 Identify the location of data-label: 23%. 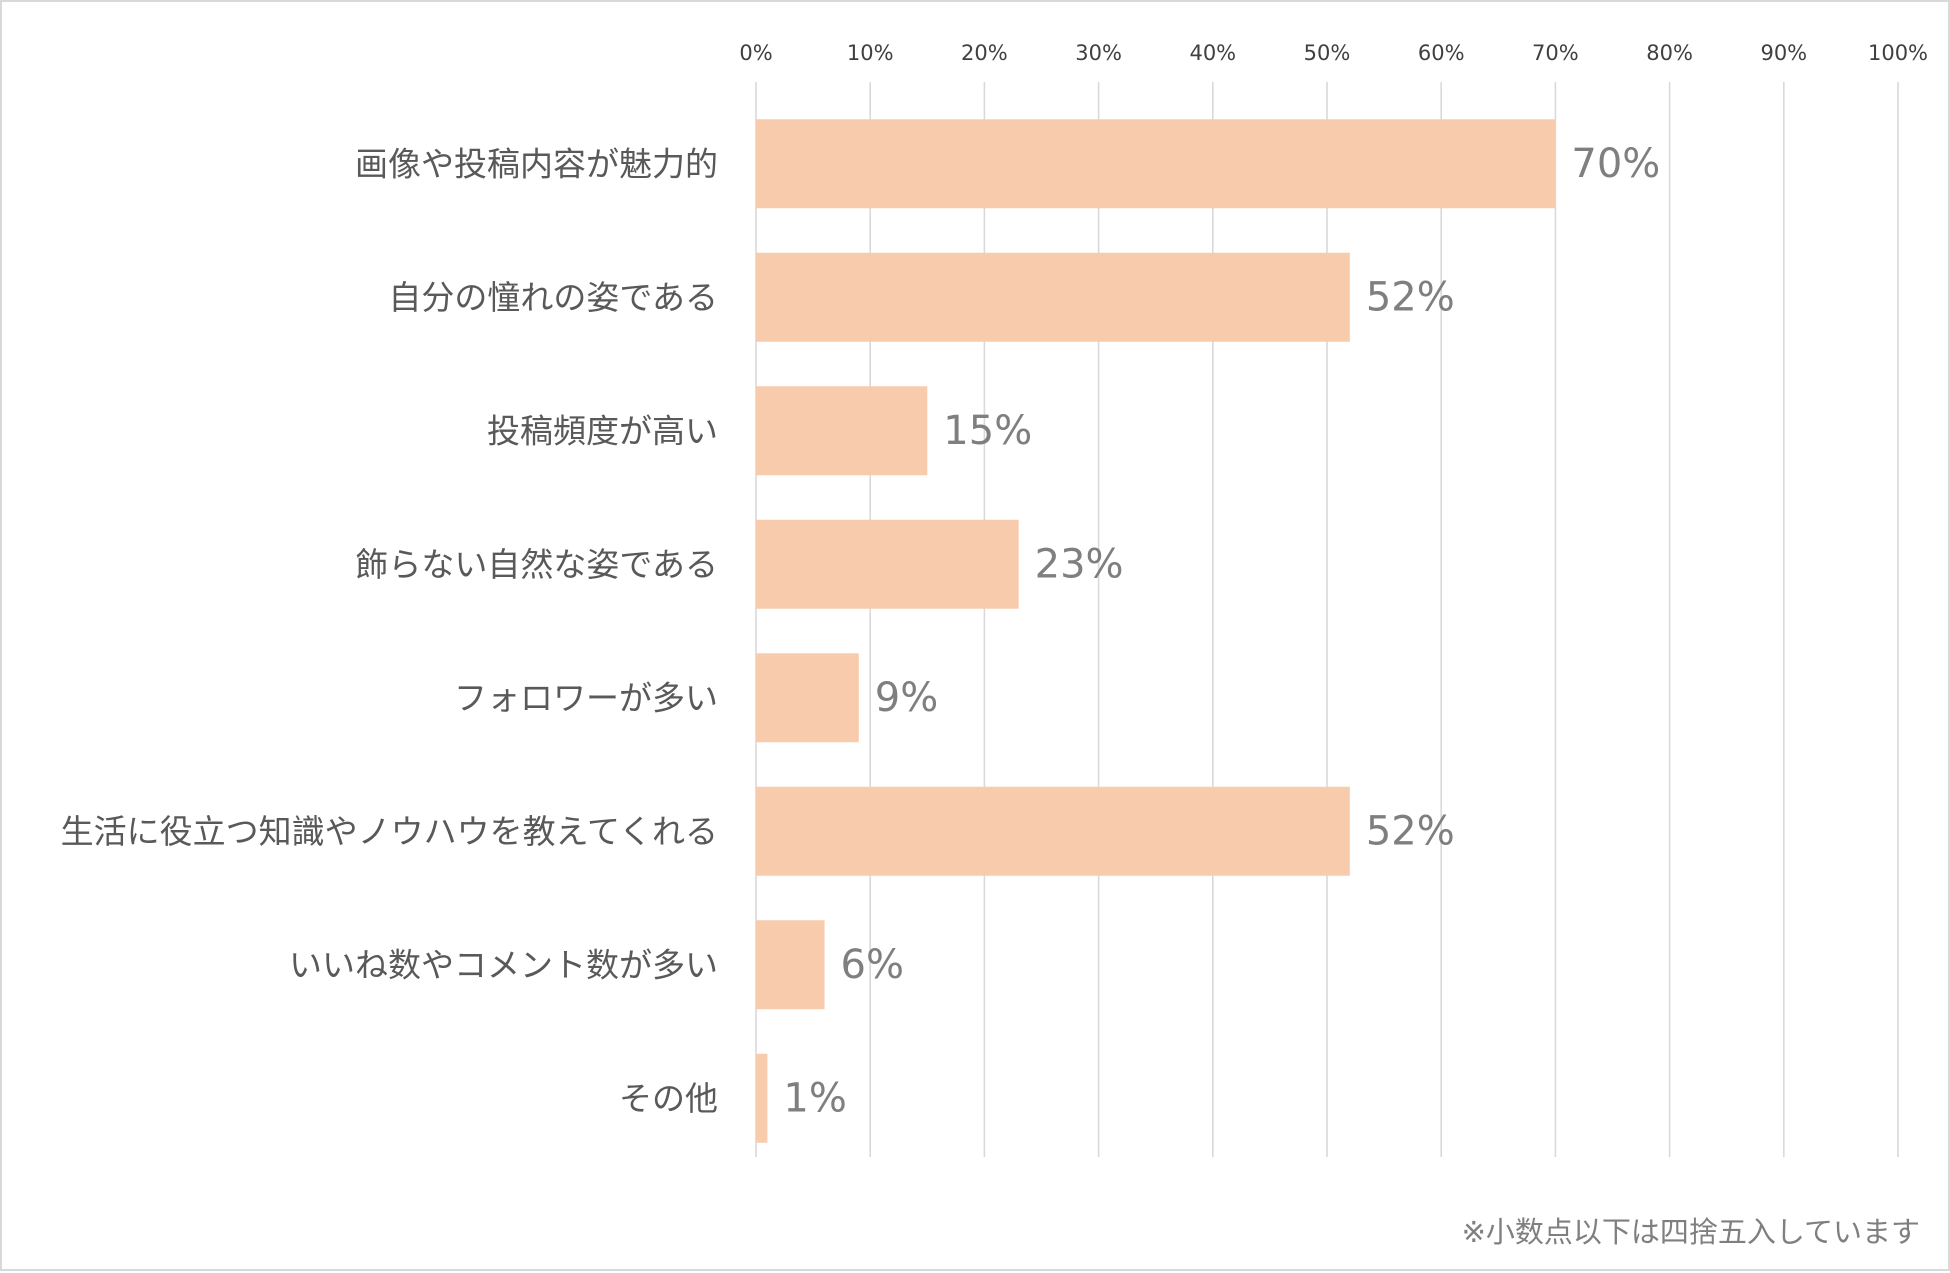
(1079, 564).